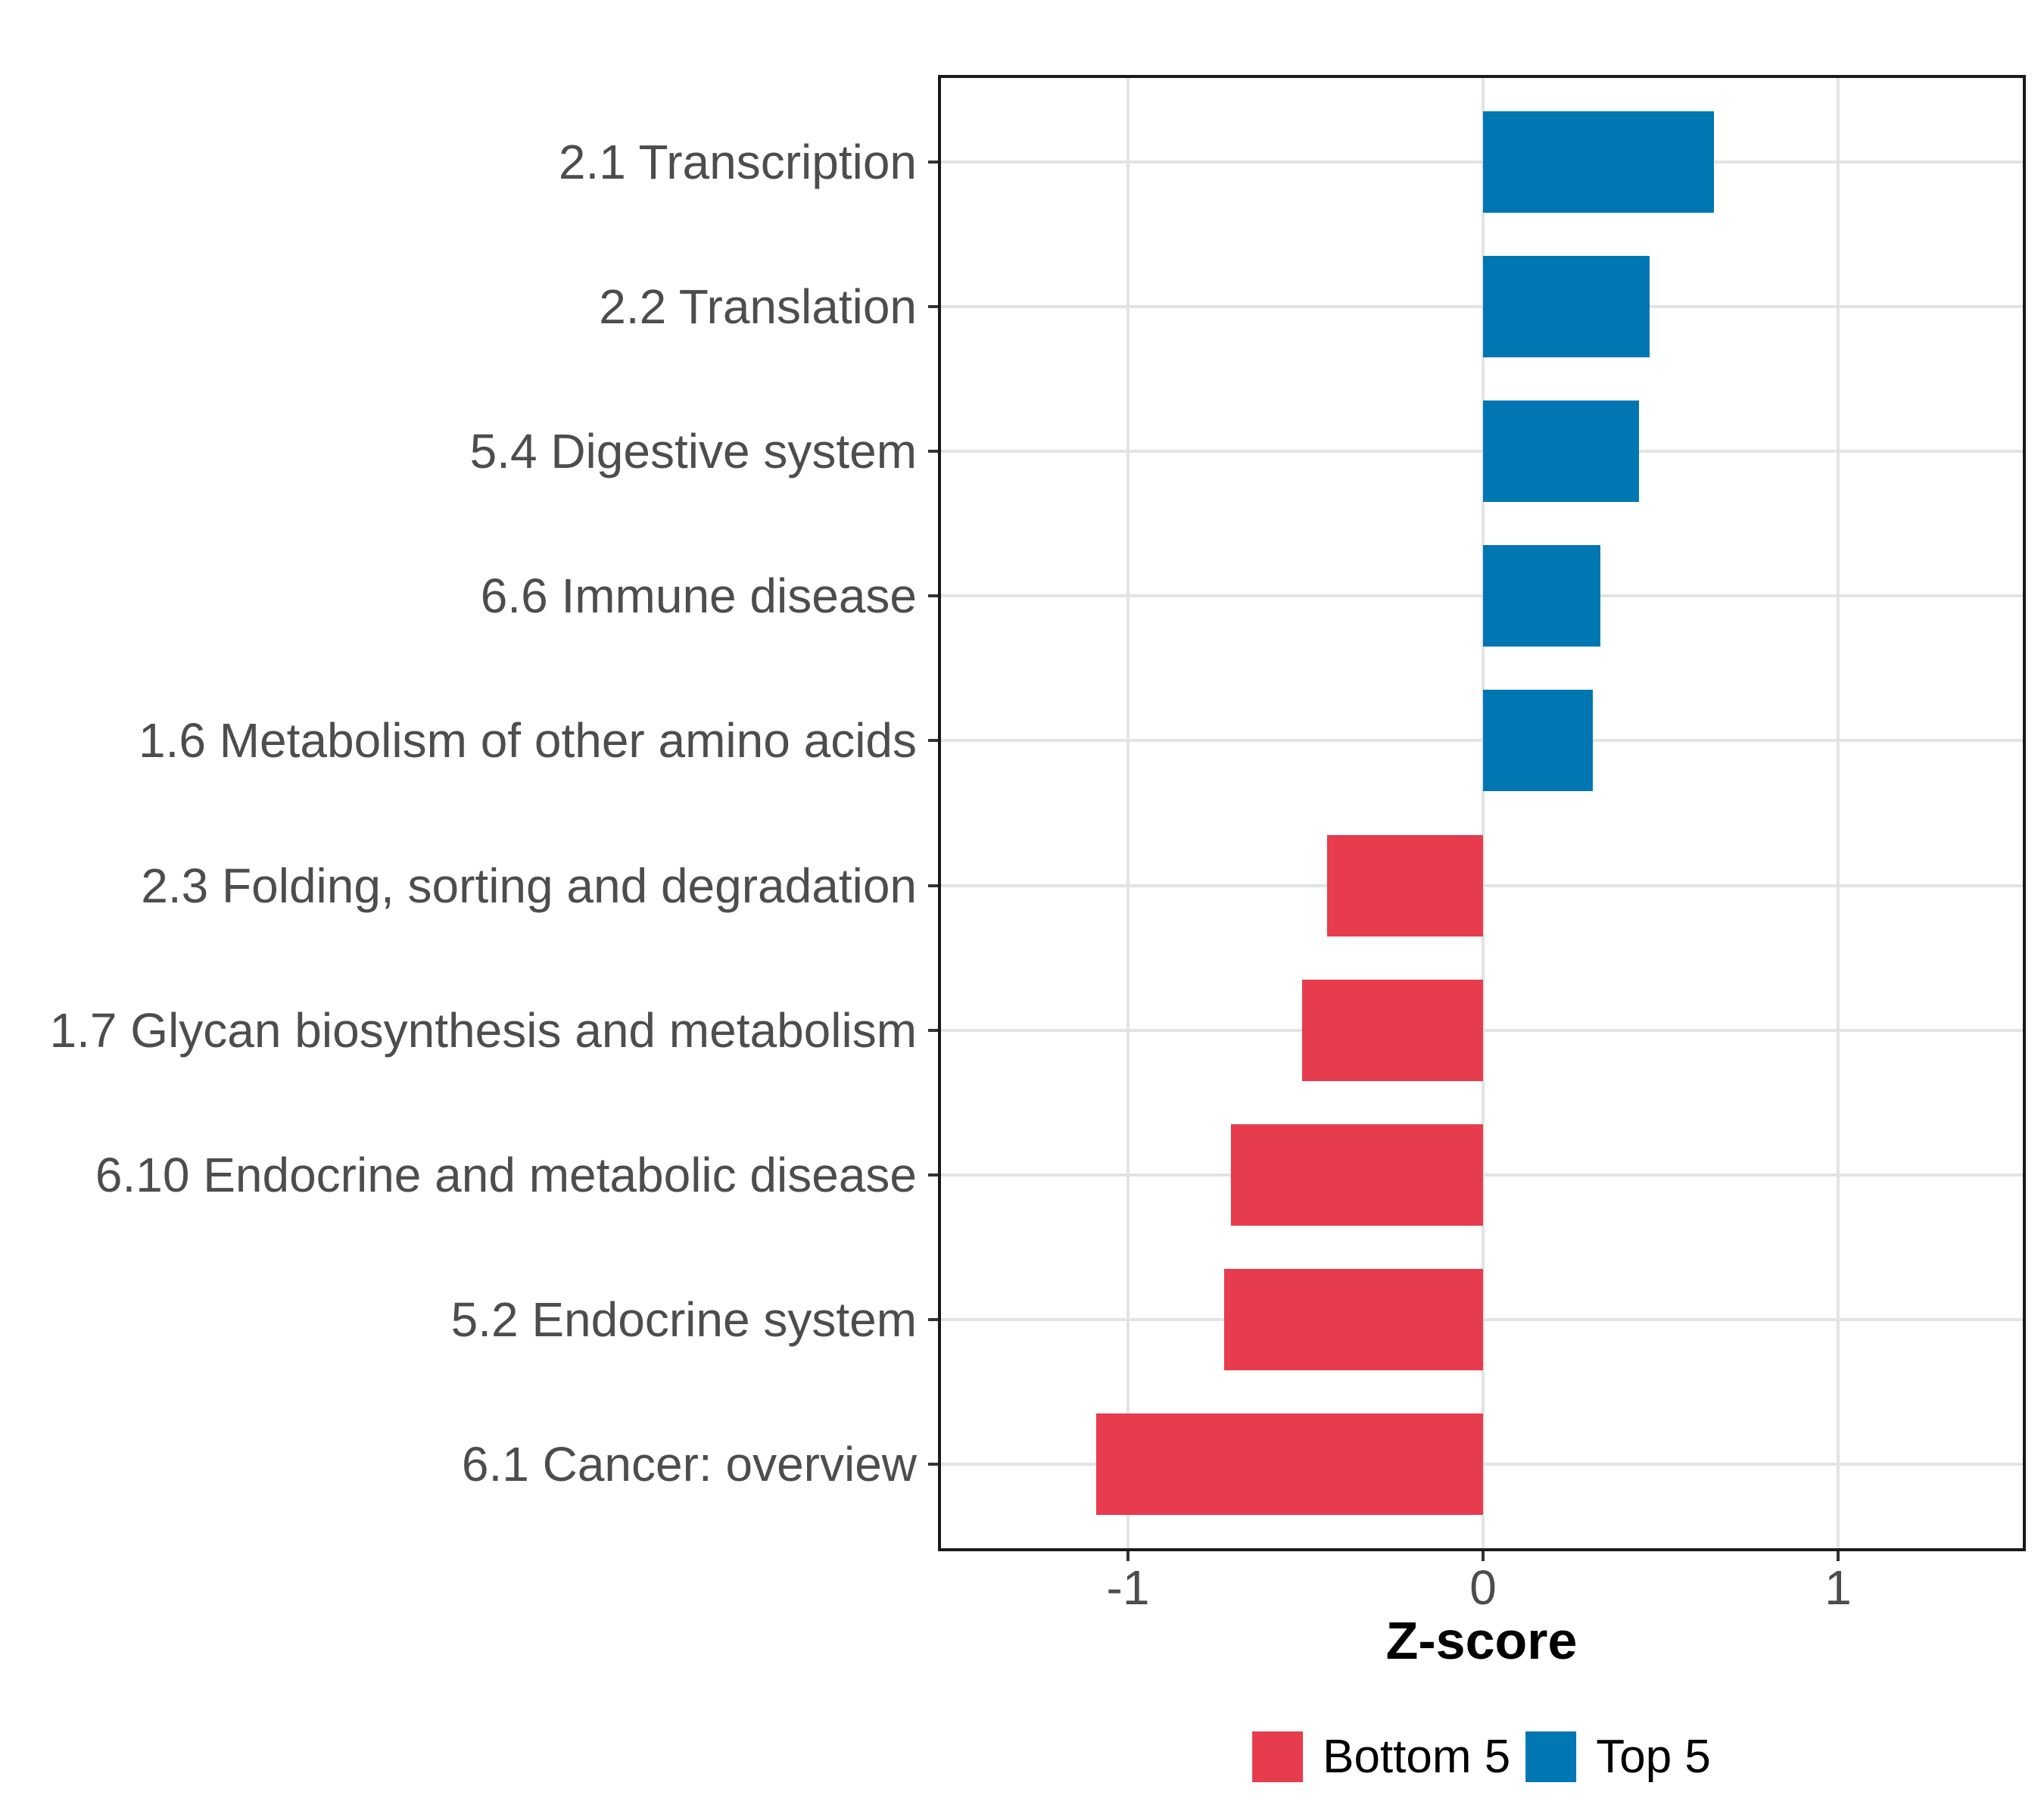 This screenshot has width=2044, height=1817. I want to click on y-axis-label: 2.2 Translation, so click(758, 306).